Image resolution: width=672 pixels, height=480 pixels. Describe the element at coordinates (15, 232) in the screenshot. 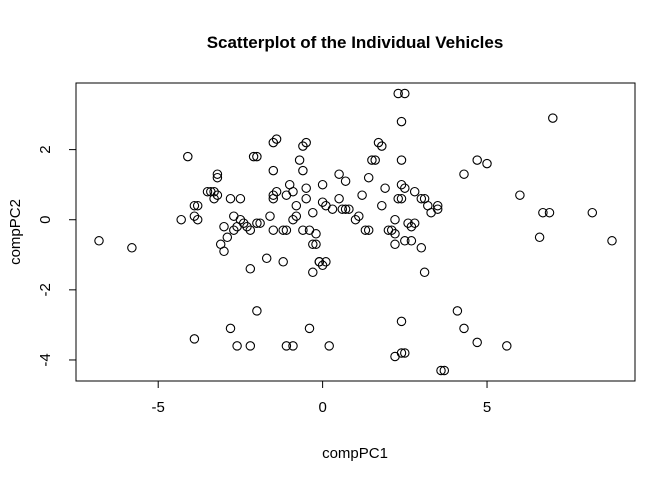

I see `y-axis-label: compPC2` at that location.